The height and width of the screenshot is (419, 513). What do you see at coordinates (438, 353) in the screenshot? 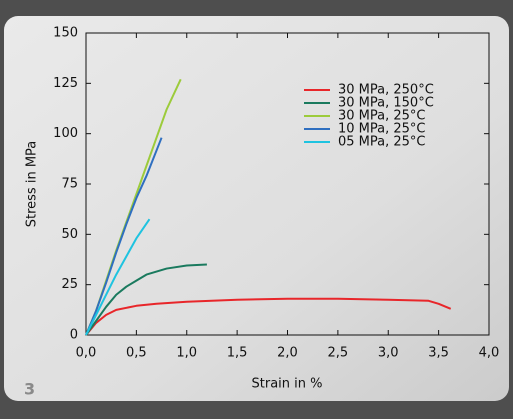
I see `x-tick-label: 3,5` at bounding box center [438, 353].